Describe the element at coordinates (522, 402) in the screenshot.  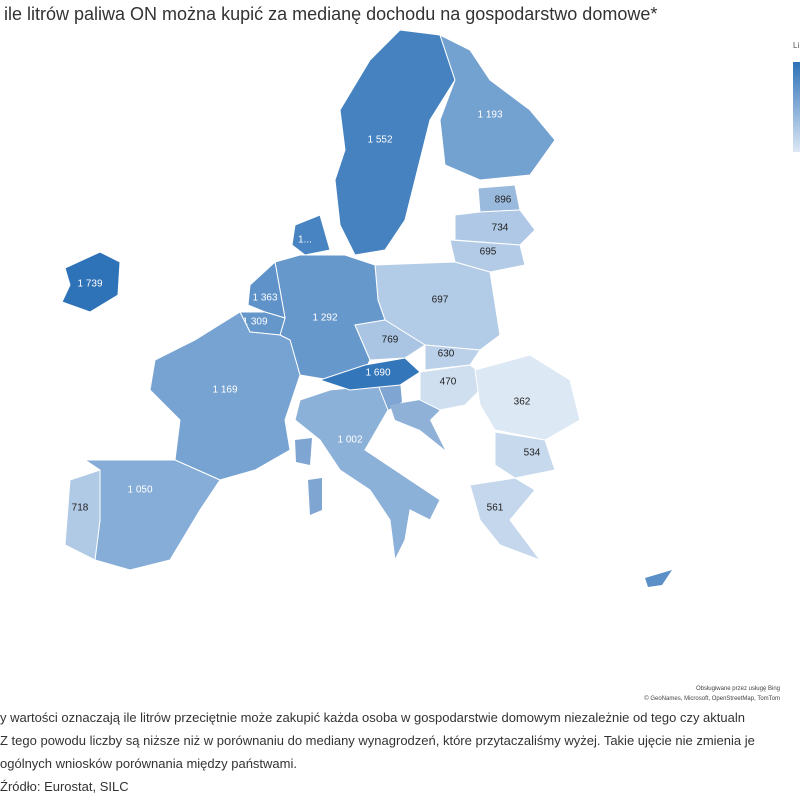
I see `region-label: 362` at that location.